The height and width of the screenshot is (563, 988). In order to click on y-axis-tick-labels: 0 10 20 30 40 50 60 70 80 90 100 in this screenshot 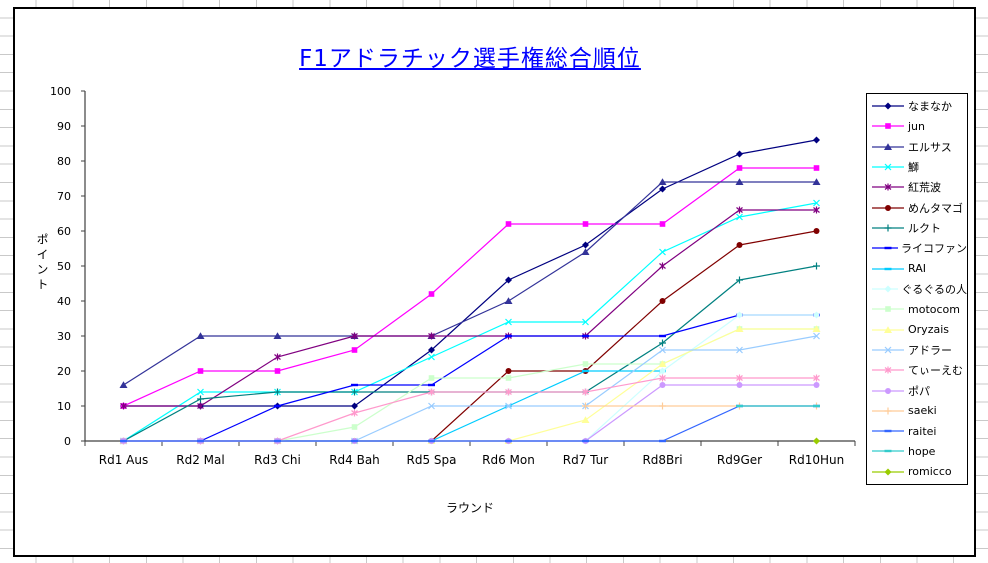, I will do `click(39, 281)`.